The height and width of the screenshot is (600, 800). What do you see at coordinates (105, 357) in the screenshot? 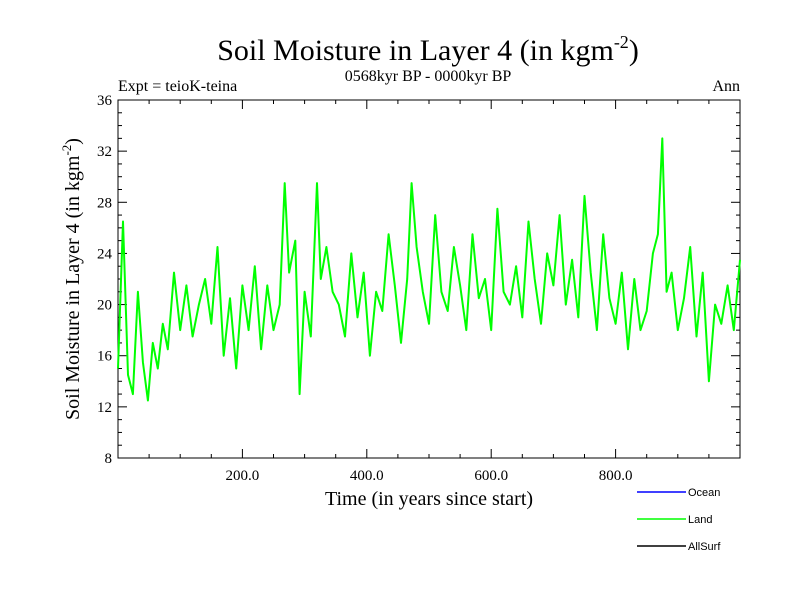
I see `y-tick-label: 16` at bounding box center [105, 357].